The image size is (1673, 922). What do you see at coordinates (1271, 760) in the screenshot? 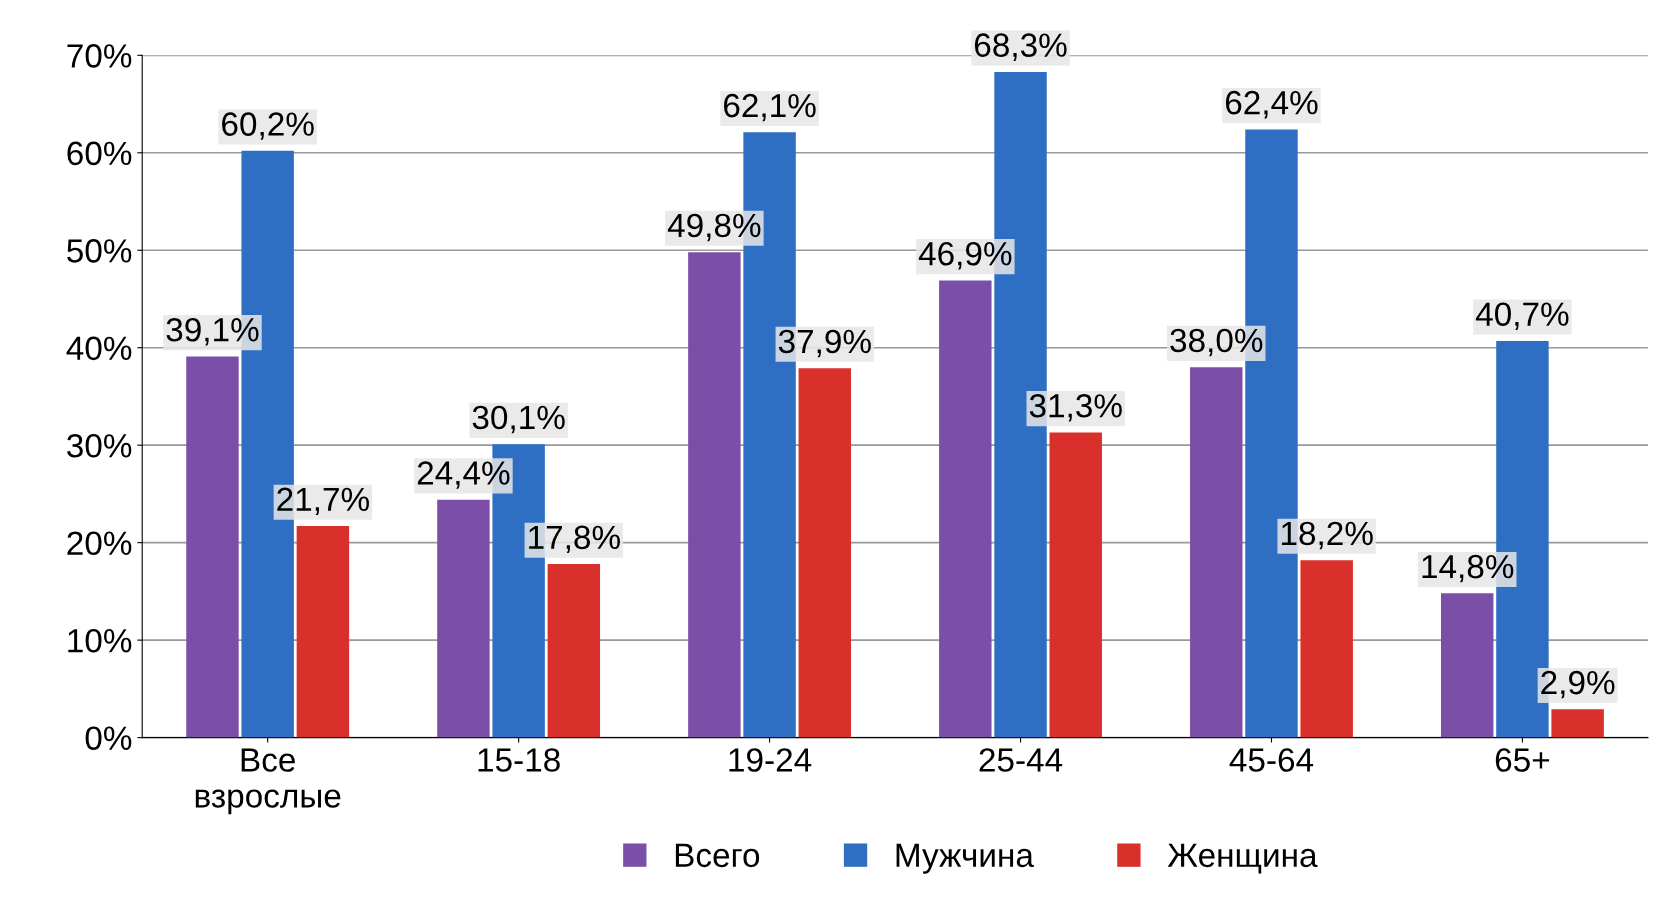
I see `x-tick-label: 45-64` at bounding box center [1271, 760].